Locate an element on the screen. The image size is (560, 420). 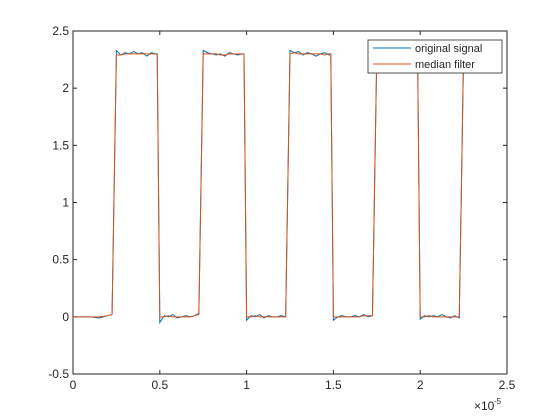
x-exponent-label: ×10 -5 is located at coordinates (488, 405).